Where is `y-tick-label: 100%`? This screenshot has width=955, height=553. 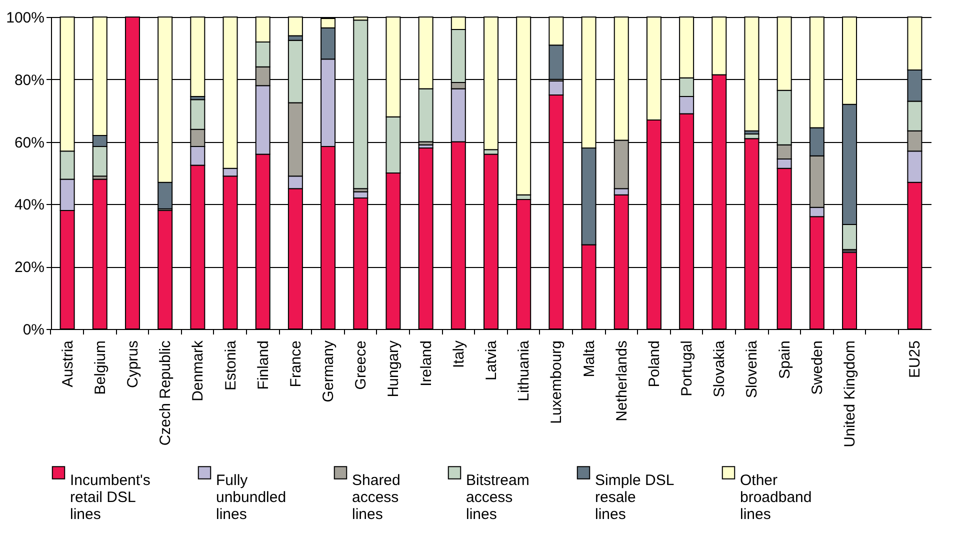
y-tick-label: 100% is located at coordinates (25, 18).